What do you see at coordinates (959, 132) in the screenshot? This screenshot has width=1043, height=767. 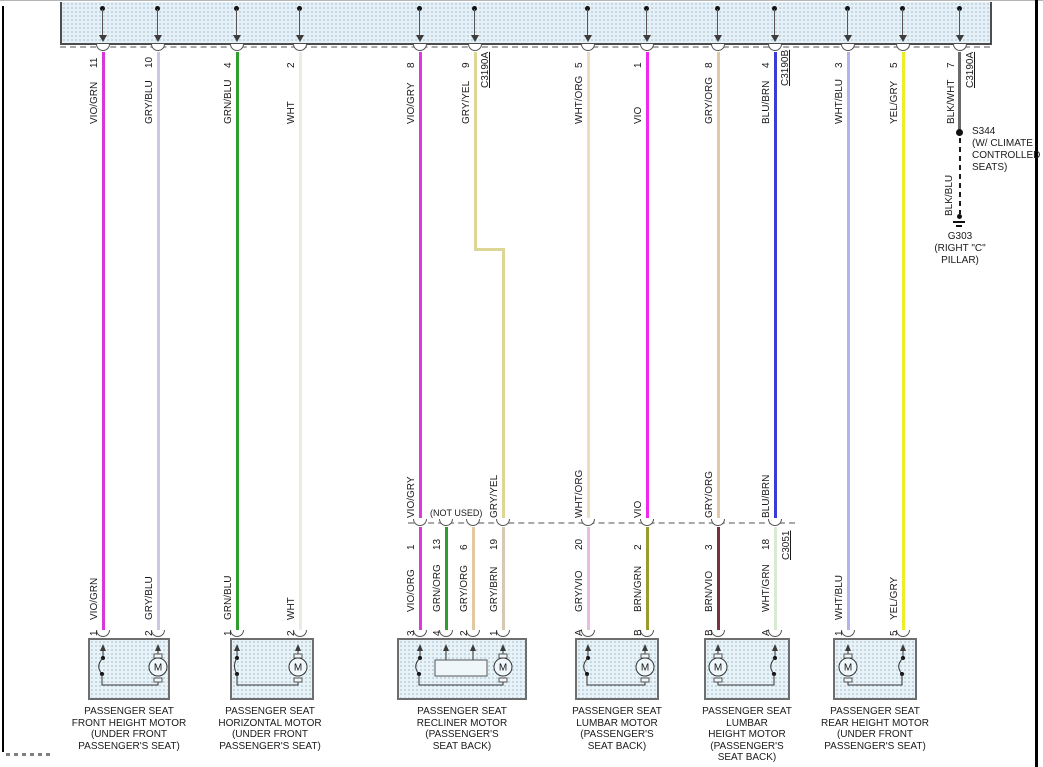 I see `splice-dot` at bounding box center [959, 132].